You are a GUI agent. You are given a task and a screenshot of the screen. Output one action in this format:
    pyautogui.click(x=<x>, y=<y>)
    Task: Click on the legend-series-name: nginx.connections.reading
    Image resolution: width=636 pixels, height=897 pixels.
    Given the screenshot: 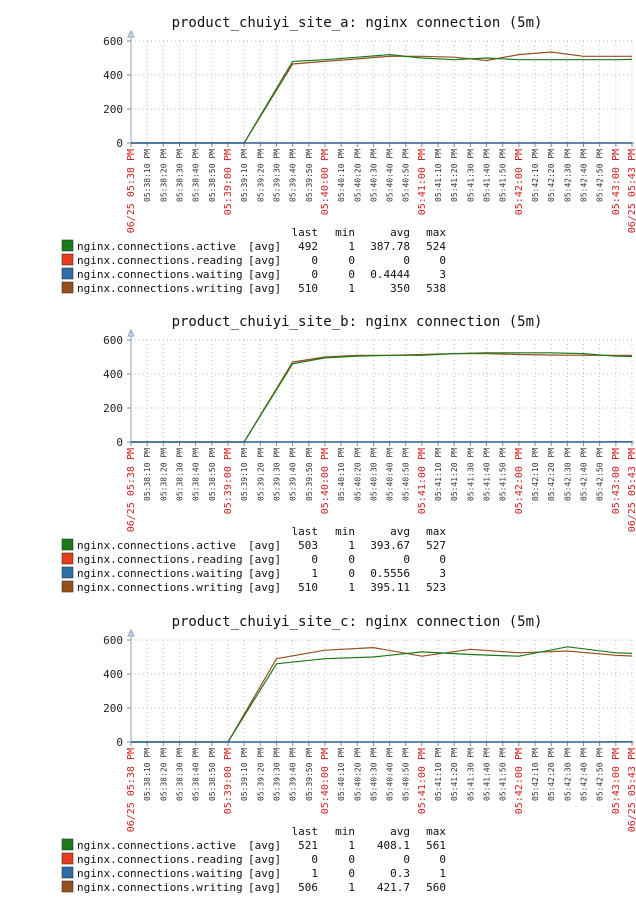 What is the action you would take?
    pyautogui.click(x=160, y=260)
    